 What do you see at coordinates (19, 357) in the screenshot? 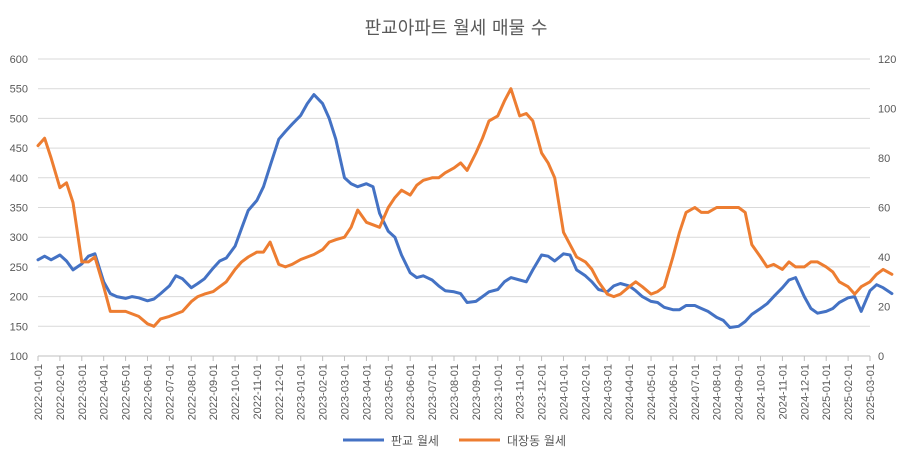
I see `y-left-tick-label: 100` at bounding box center [19, 357].